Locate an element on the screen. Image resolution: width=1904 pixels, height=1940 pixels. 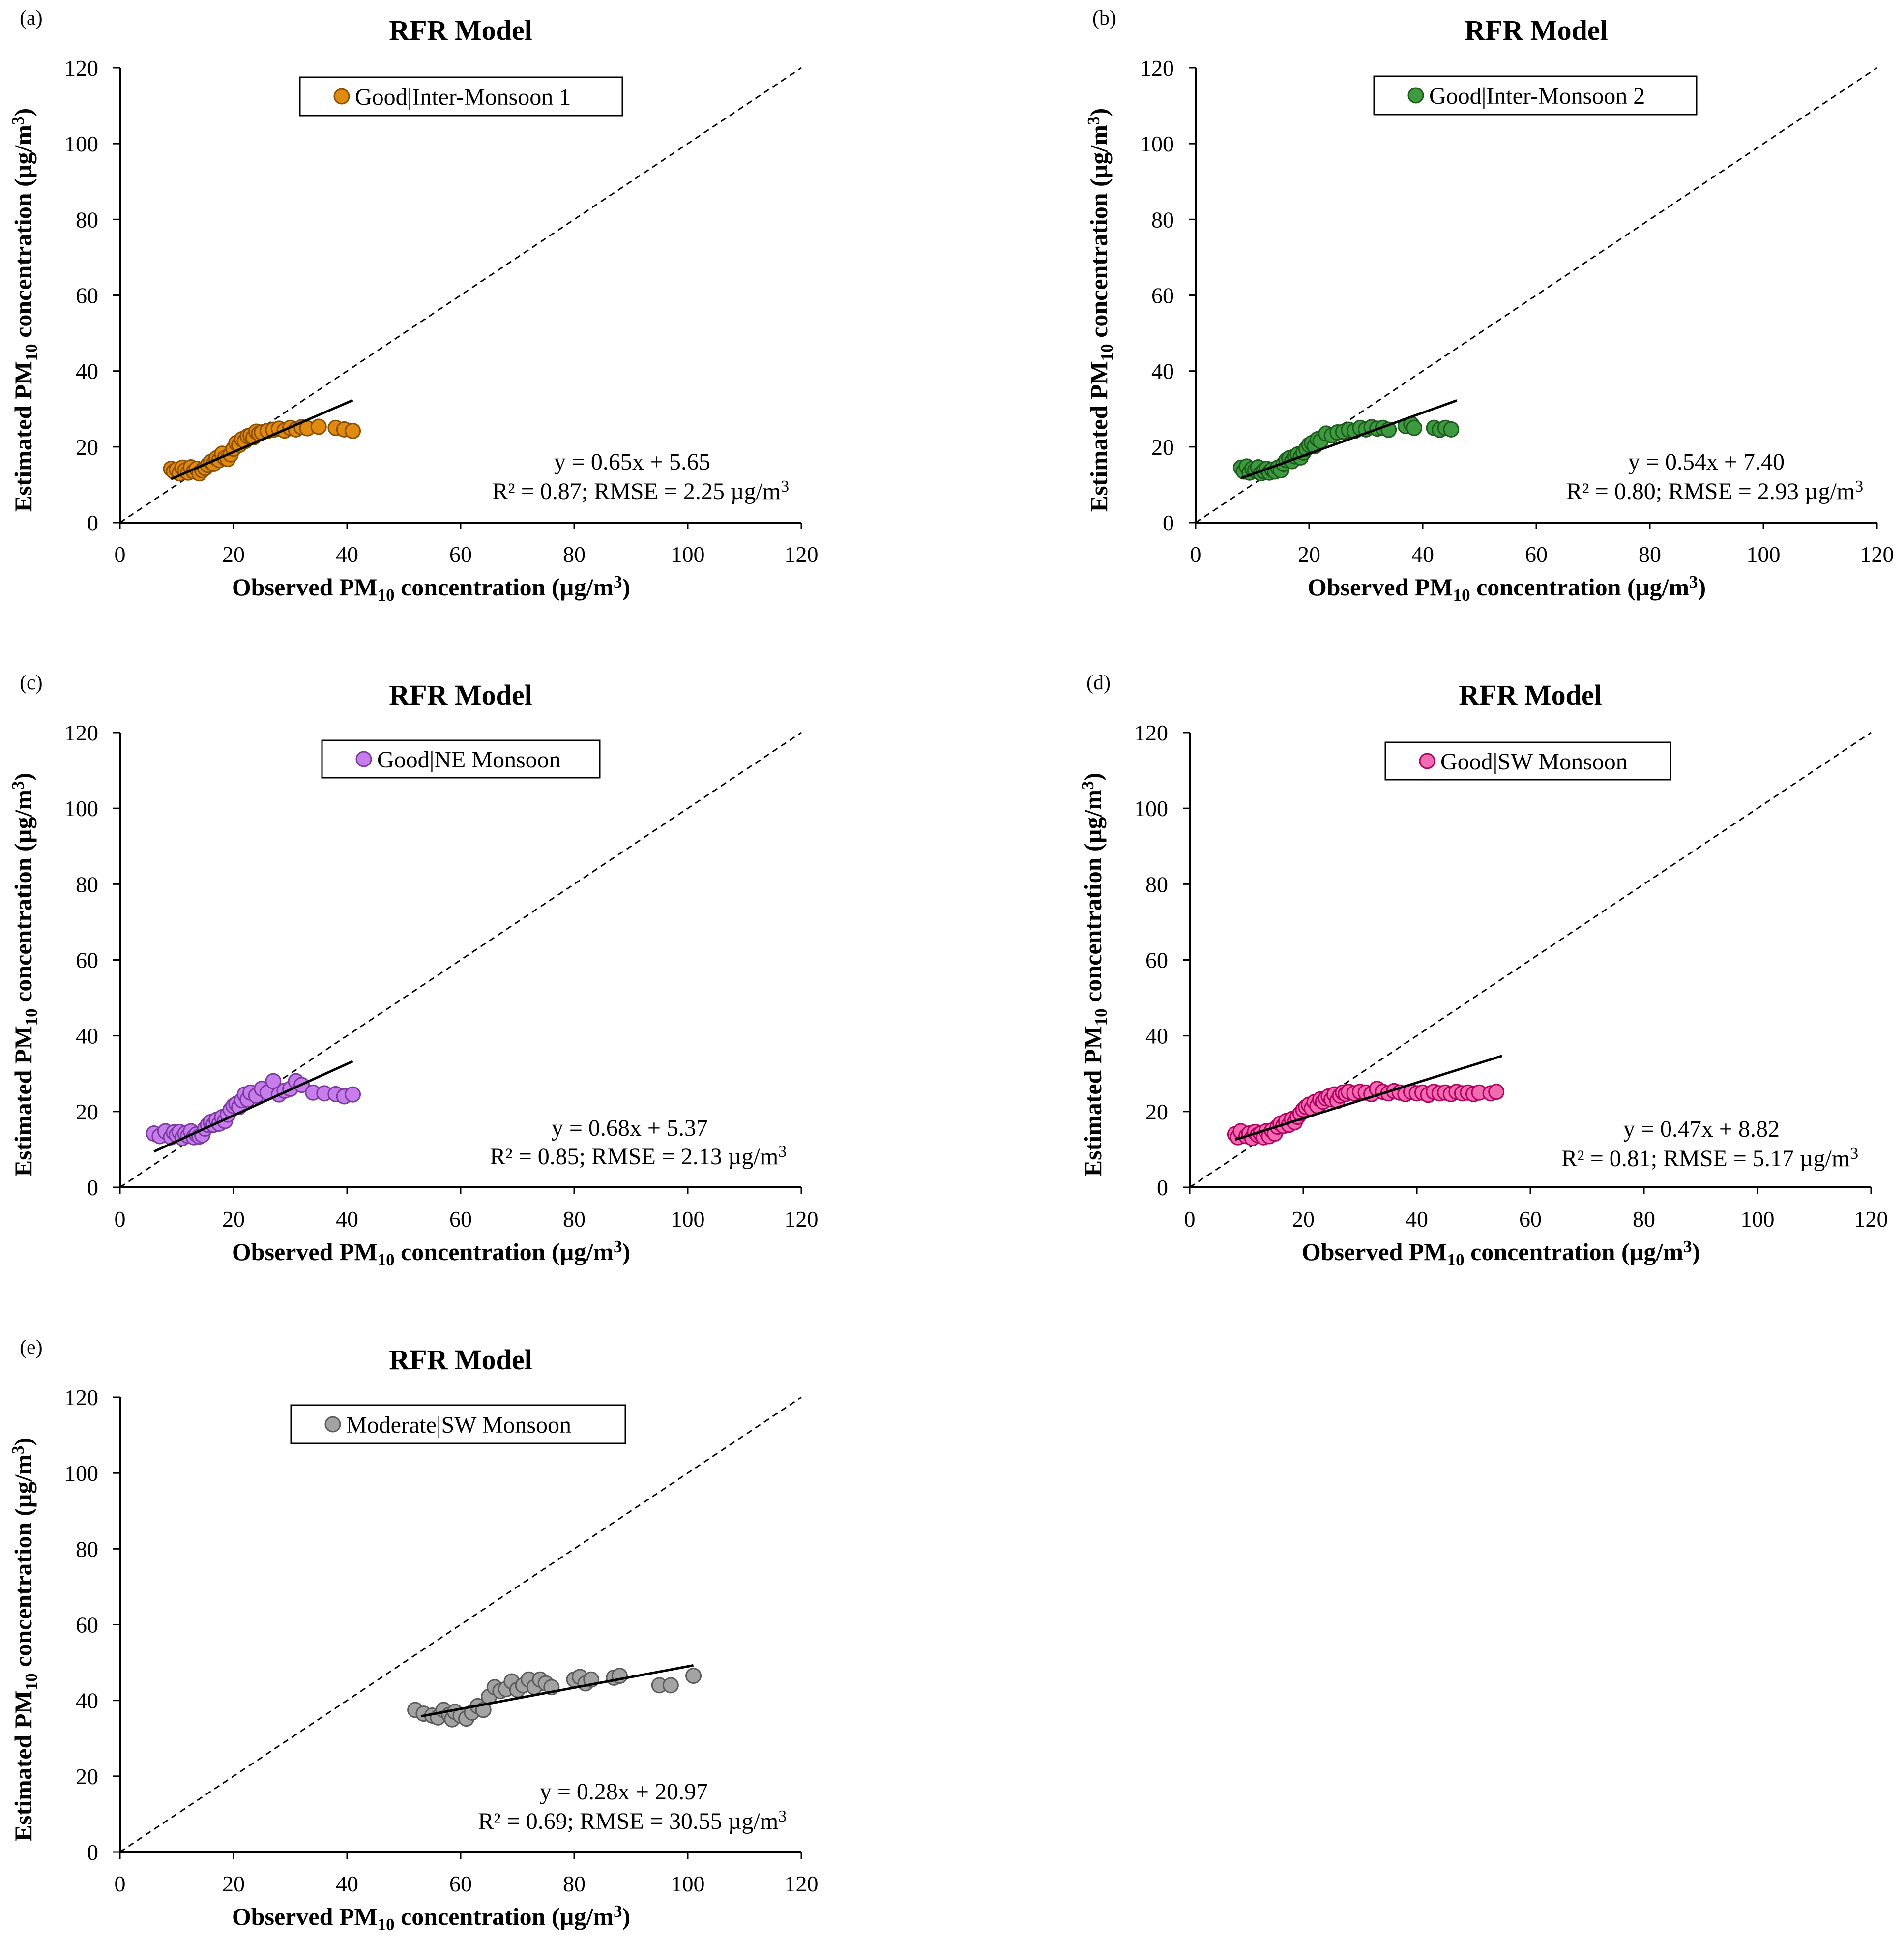
legend: Good|SW Monsoon is located at coordinates (1527, 761).